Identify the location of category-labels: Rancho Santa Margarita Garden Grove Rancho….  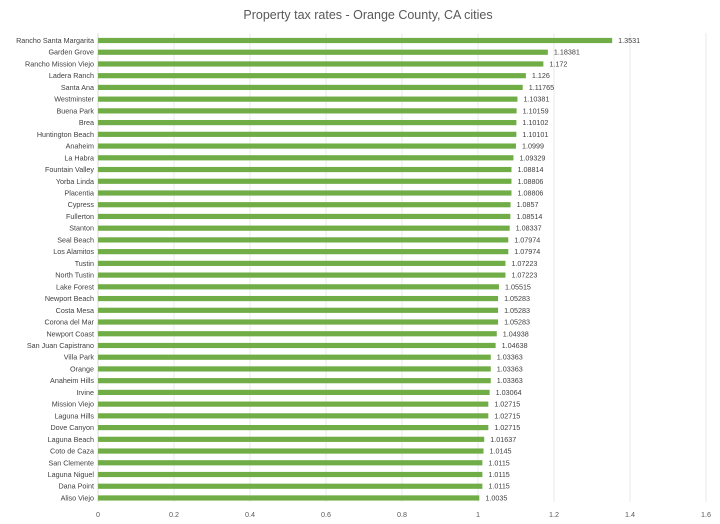
(55, 269).